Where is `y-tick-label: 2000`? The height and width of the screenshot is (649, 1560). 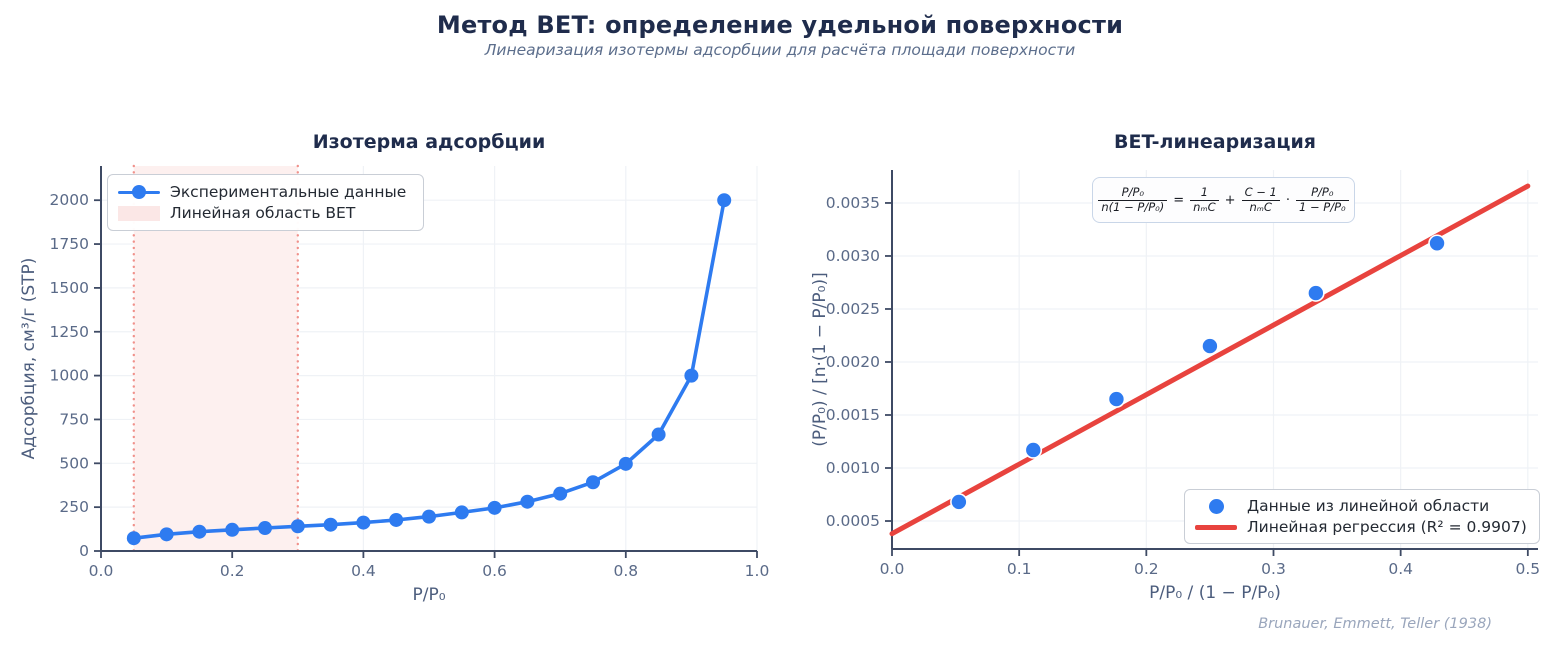
y-tick-label: 2000 is located at coordinates (69, 200).